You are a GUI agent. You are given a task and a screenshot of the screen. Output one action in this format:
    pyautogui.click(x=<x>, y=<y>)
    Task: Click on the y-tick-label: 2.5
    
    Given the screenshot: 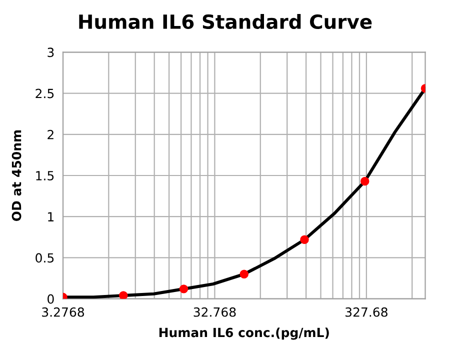 What is the action you would take?
    pyautogui.click(x=45, y=93)
    